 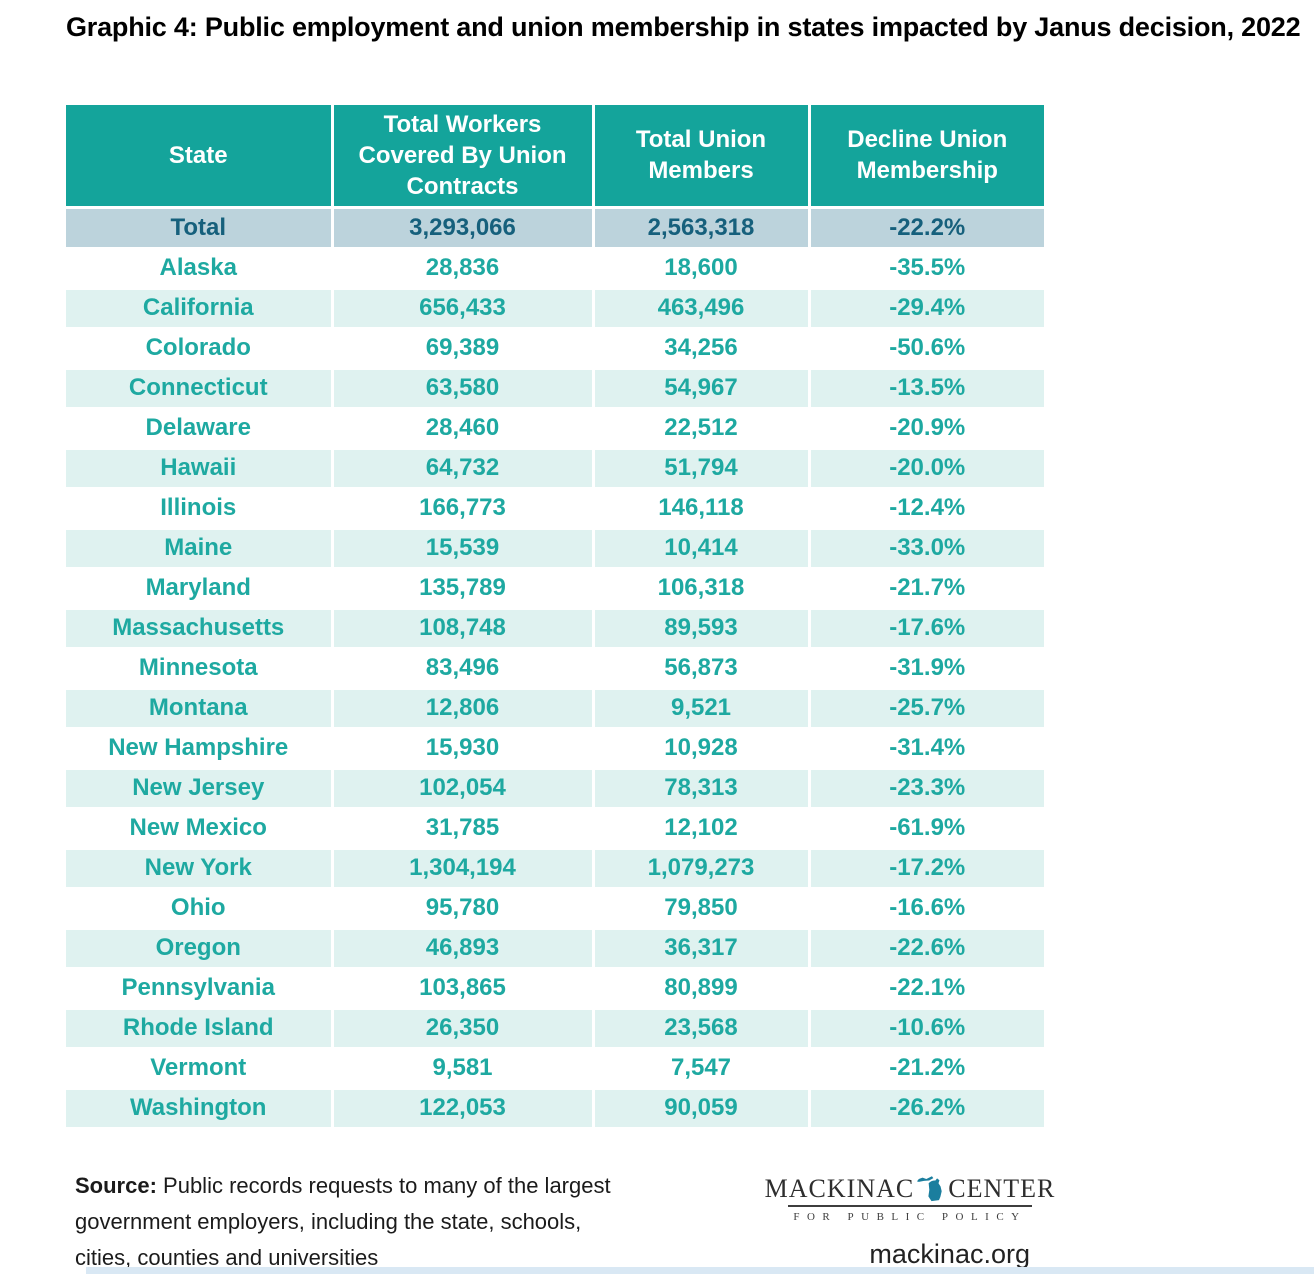 I want to click on table-row: Maryland 135,789 106,318 -21.7%, so click(x=555, y=589).